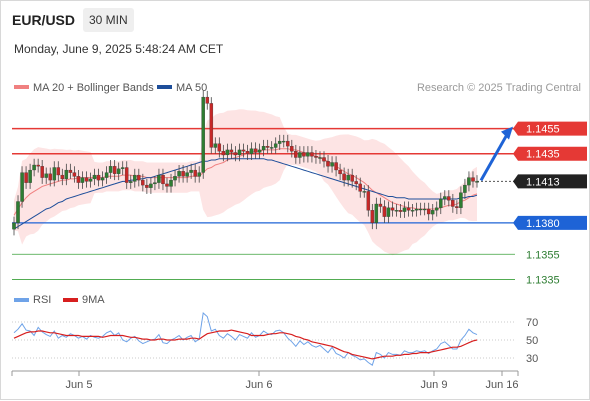  Describe the element at coordinates (245, 182) in the screenshot. I see `ma20-line` at that location.